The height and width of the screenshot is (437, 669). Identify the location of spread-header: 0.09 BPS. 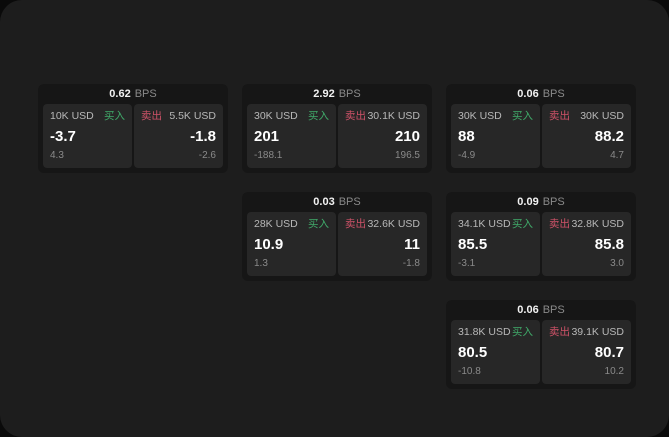
(541, 202).